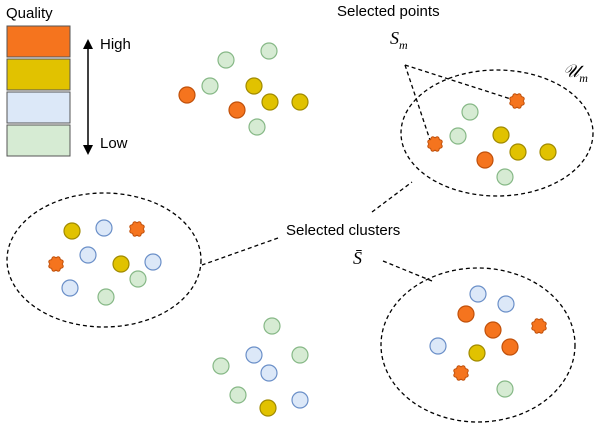  What do you see at coordinates (38, 41) in the screenshot?
I see `legend-swatch-highest` at bounding box center [38, 41].